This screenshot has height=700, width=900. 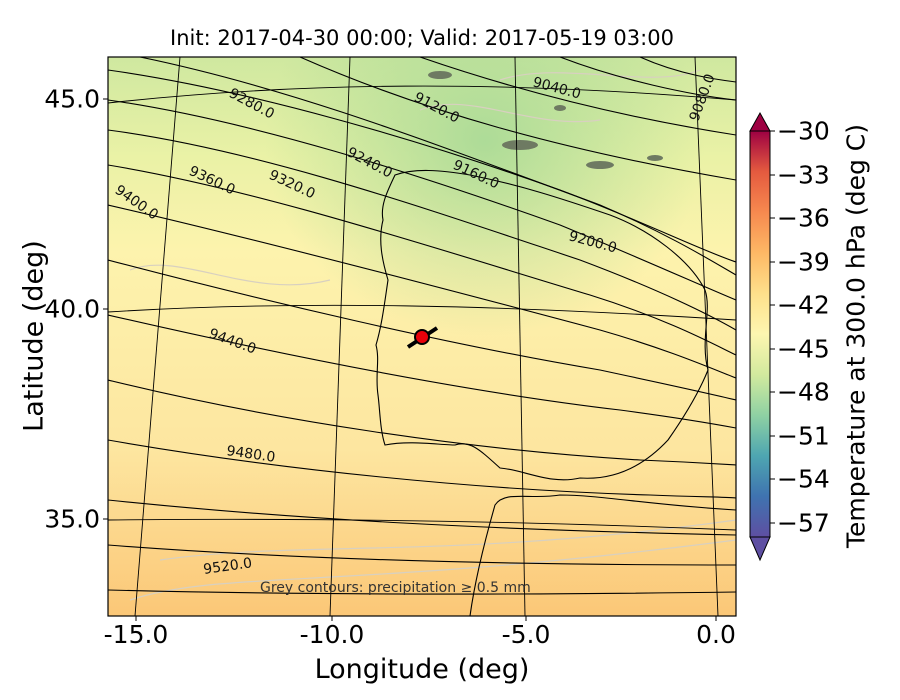 I want to click on contour-label: 9080.0, so click(x=703, y=98).